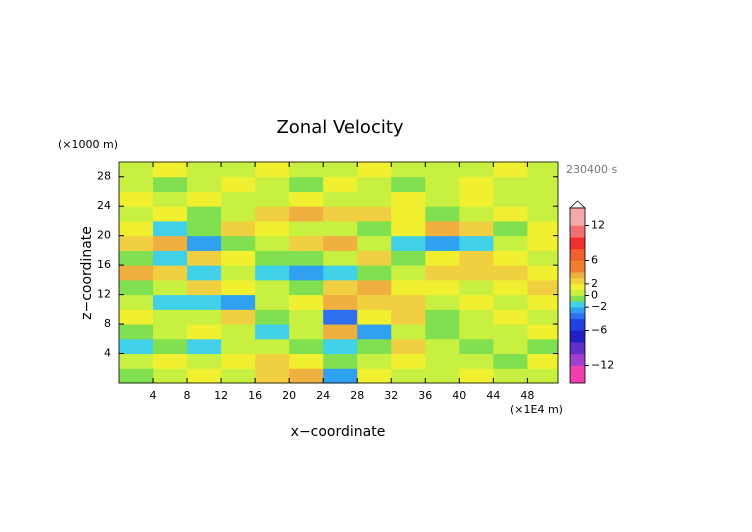  Describe the element at coordinates (104, 264) in the screenshot. I see `y-tick-label: 16` at that location.